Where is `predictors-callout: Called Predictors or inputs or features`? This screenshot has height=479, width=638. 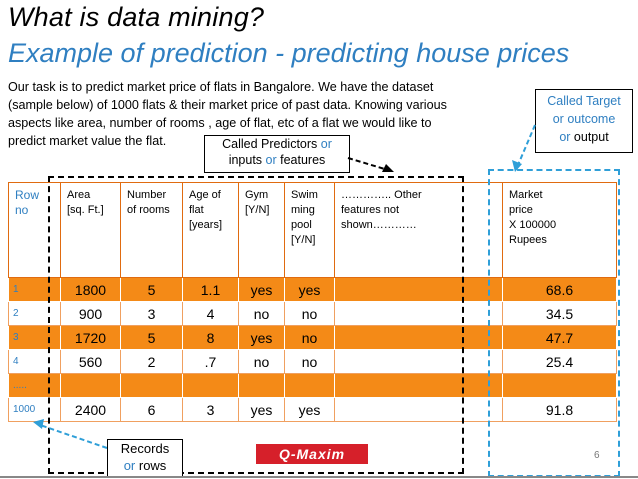 predictors-callout: Called Predictors or inputs or features is located at coordinates (277, 154).